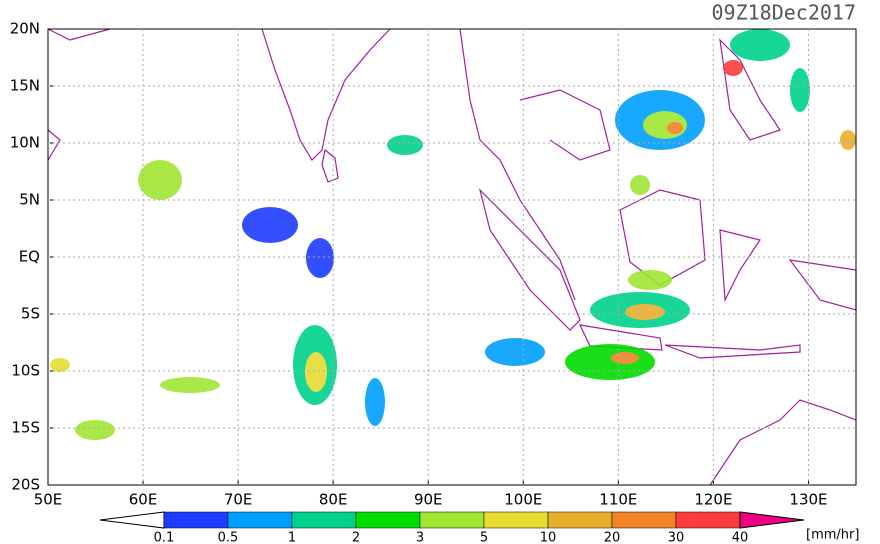 This screenshot has height=544, width=880. Describe the element at coordinates (740, 537) in the screenshot. I see `colorbar-label: 40` at that location.